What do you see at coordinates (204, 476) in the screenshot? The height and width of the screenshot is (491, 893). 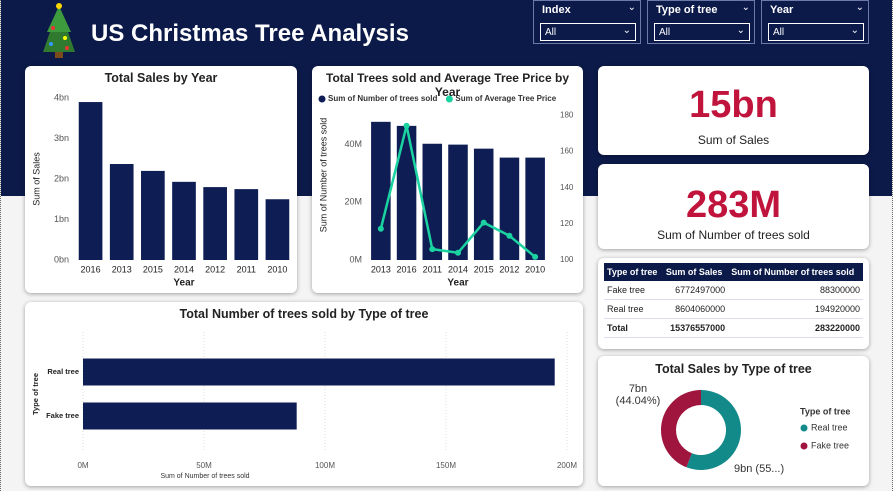 I see `x-axis-title: Sum of Number of trees sold` at bounding box center [204, 476].